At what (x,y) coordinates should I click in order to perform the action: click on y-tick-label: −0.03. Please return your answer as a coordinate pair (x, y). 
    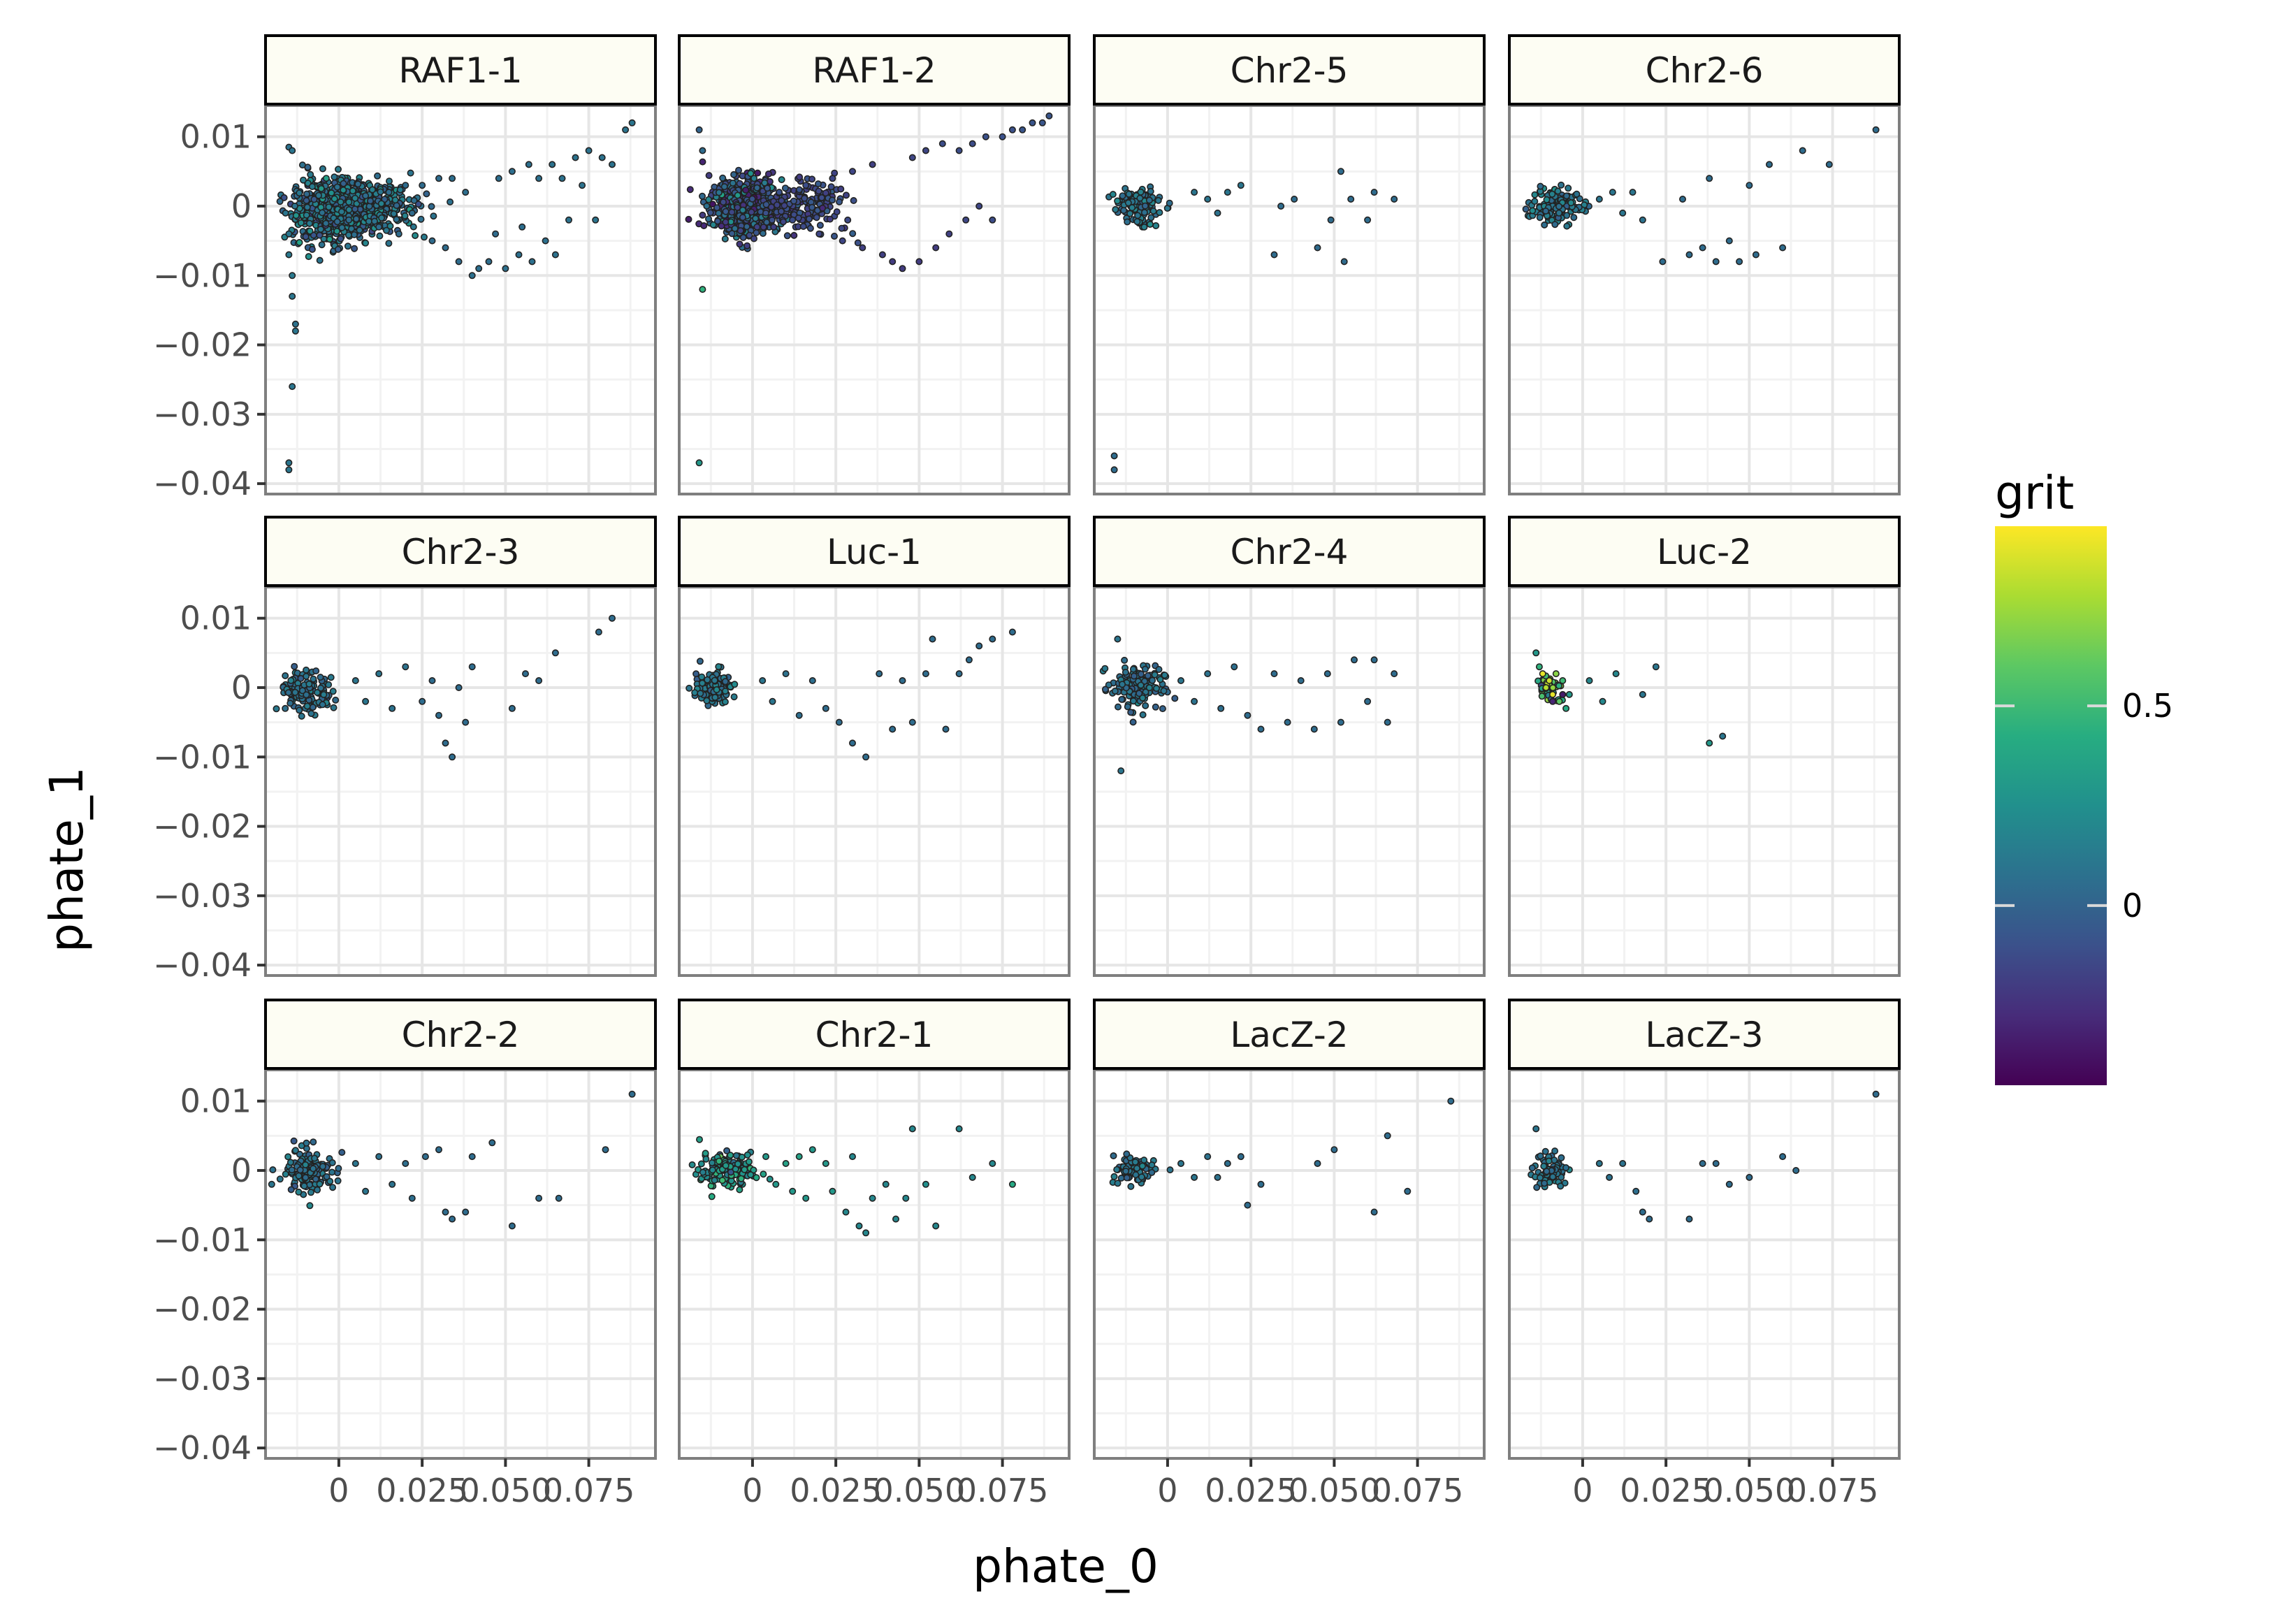
    Looking at the image, I should click on (202, 896).